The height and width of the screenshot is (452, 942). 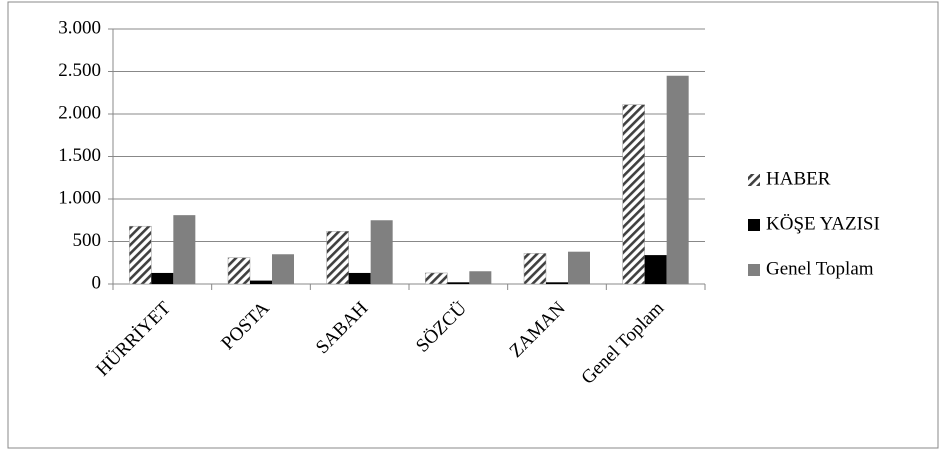 What do you see at coordinates (798, 178) in the screenshot?
I see `legend-label: HABER` at bounding box center [798, 178].